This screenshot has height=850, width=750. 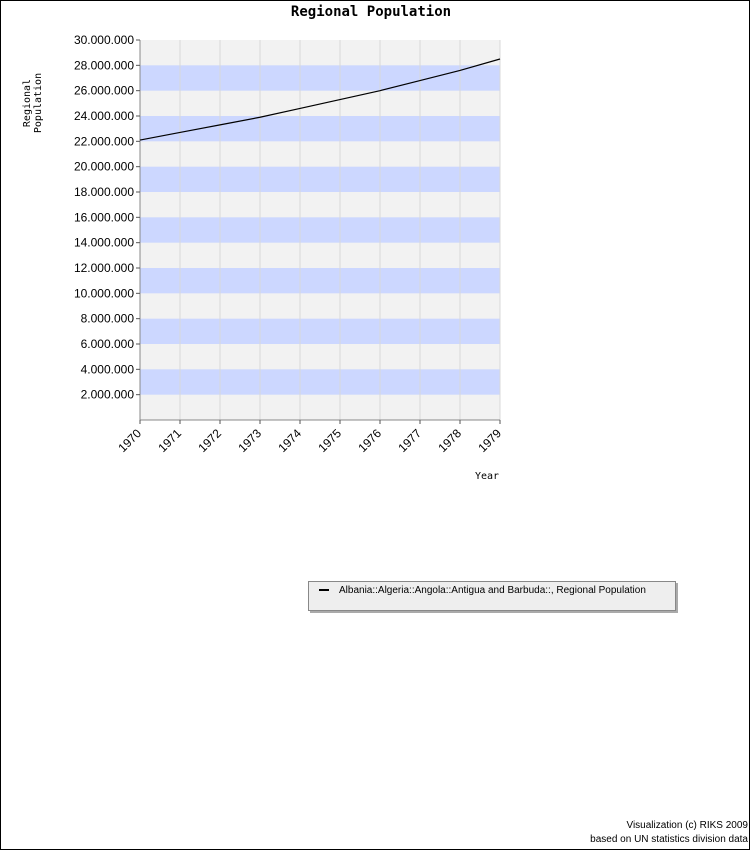 What do you see at coordinates (104, 141) in the screenshot?
I see `y-tick-label: 22.000.000` at bounding box center [104, 141].